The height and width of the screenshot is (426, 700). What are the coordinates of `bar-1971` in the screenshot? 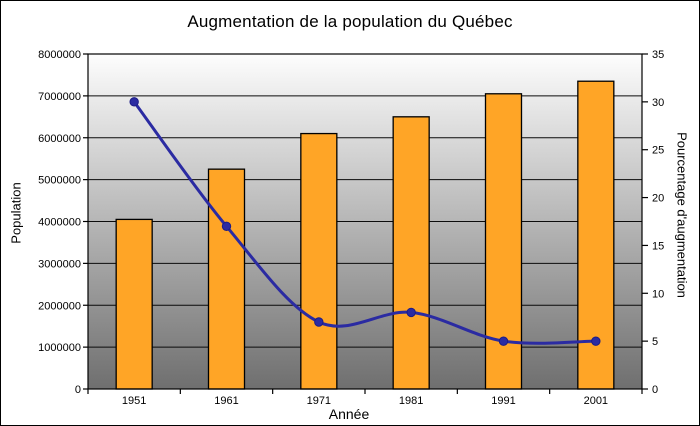 It's located at (319, 261).